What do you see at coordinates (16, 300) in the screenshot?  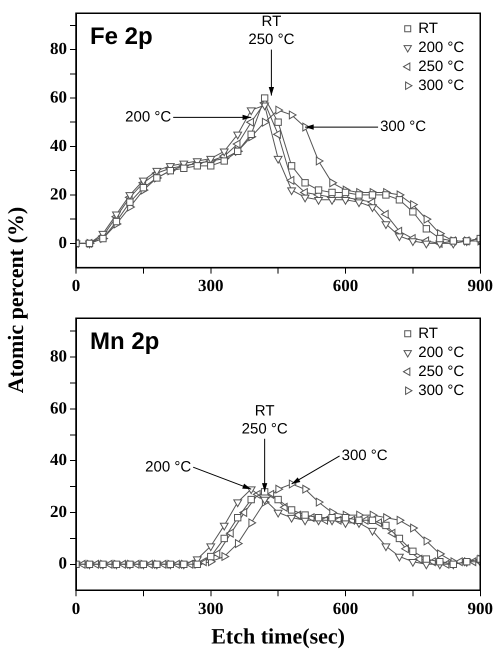 I see `y-axis-title: Atomic percent (%)` at bounding box center [16, 300].